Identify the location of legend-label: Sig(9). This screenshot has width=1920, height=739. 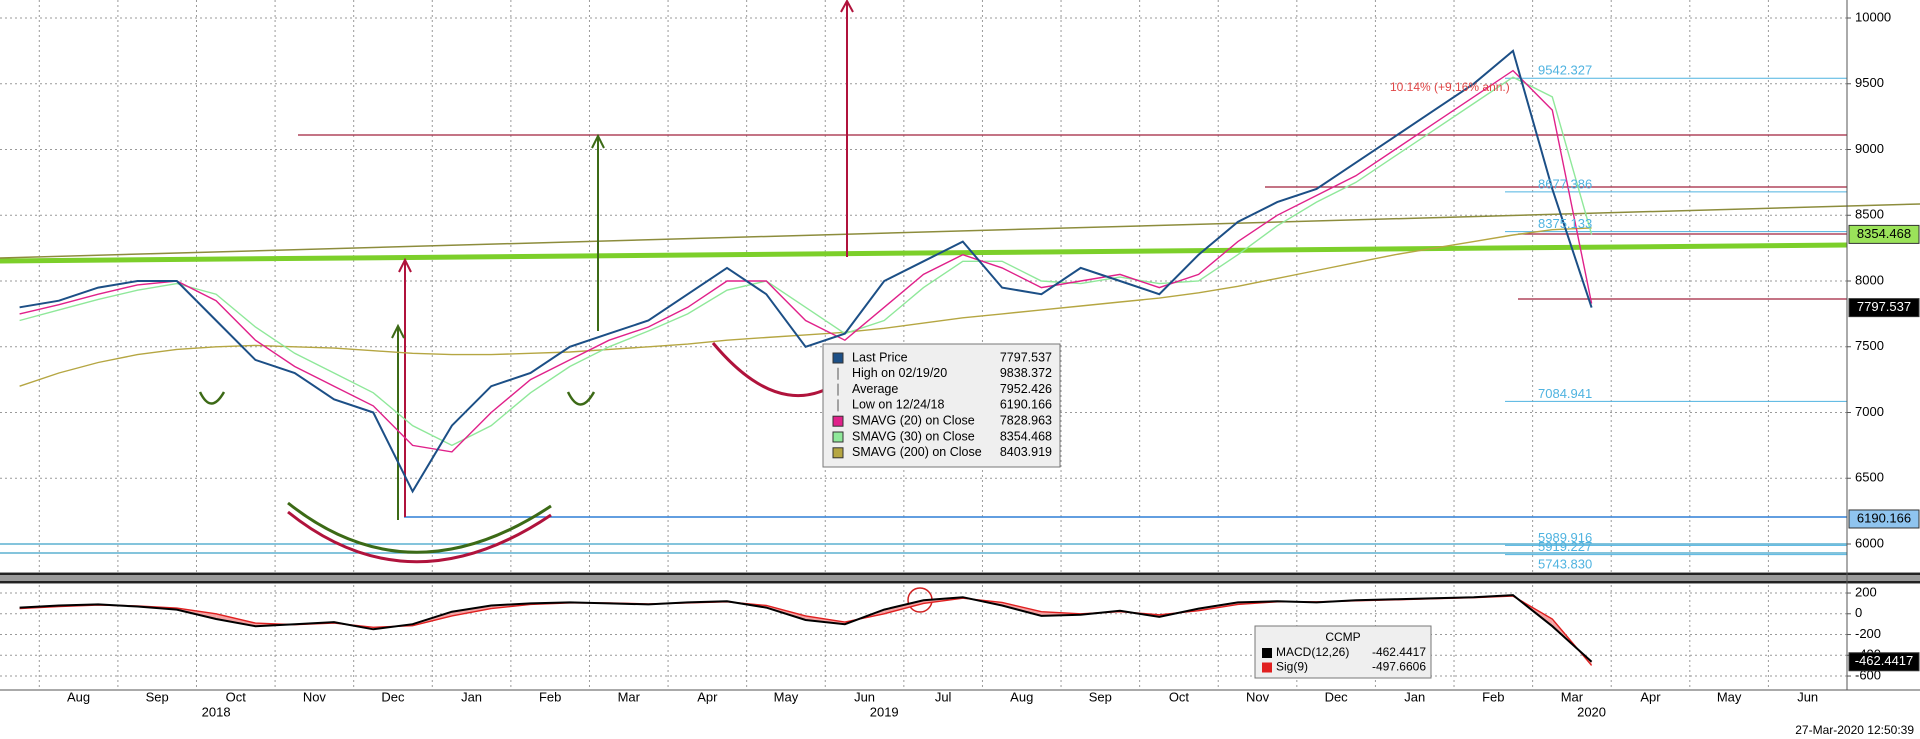
(1292, 667).